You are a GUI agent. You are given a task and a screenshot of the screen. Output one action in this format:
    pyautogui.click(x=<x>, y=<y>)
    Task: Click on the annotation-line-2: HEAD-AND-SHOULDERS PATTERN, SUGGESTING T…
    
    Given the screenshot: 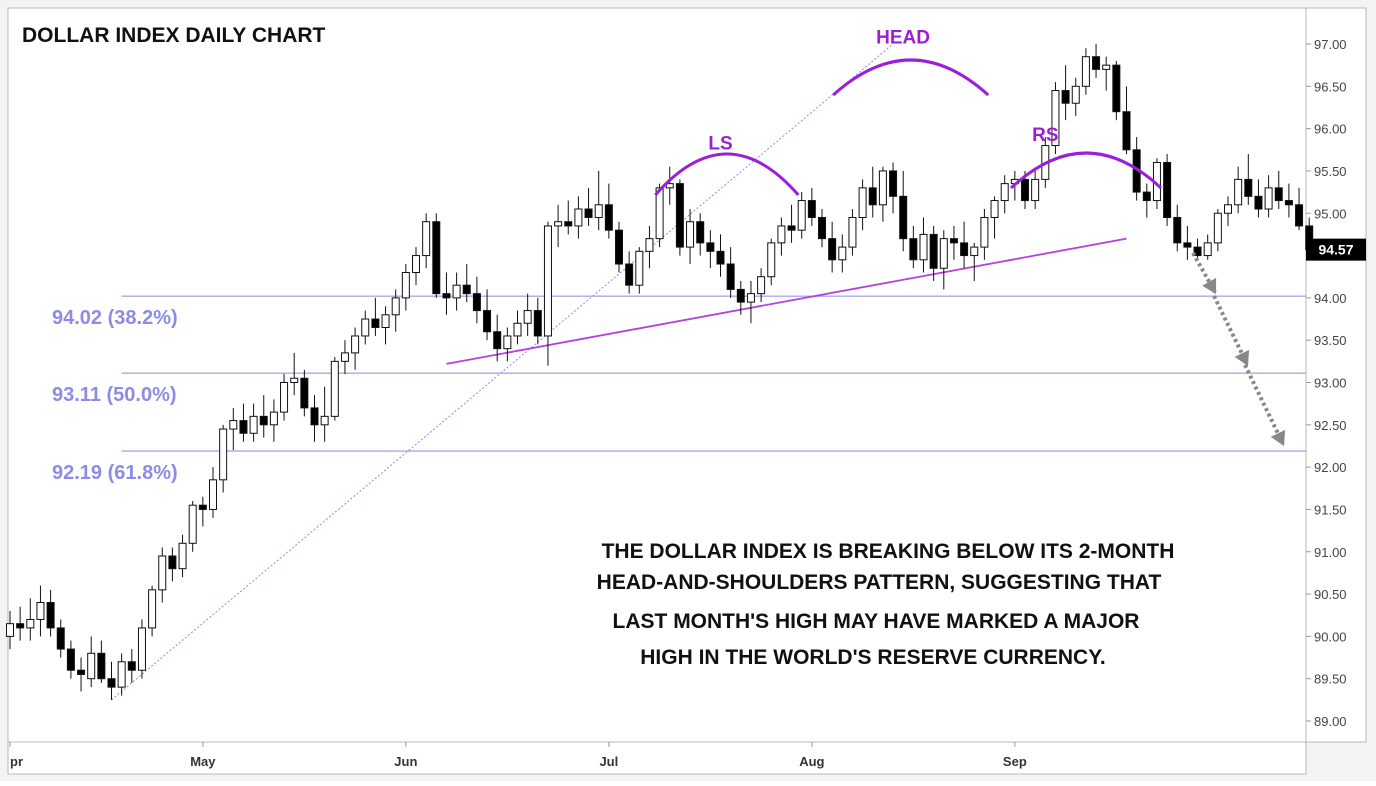 What is the action you would take?
    pyautogui.click(x=879, y=582)
    